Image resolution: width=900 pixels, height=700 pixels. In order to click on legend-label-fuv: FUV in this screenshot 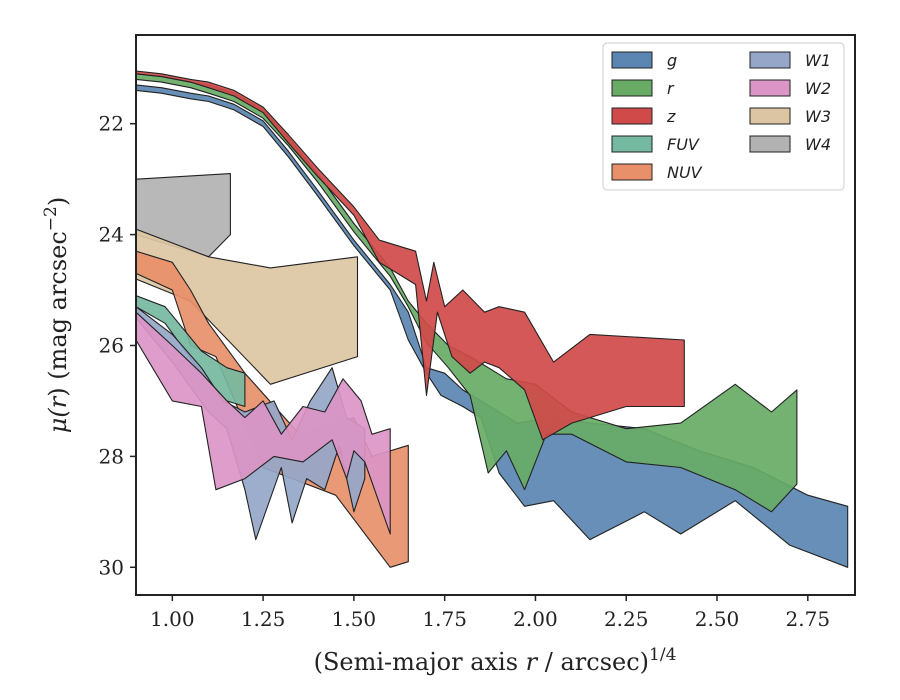, I will do `click(683, 144)`.